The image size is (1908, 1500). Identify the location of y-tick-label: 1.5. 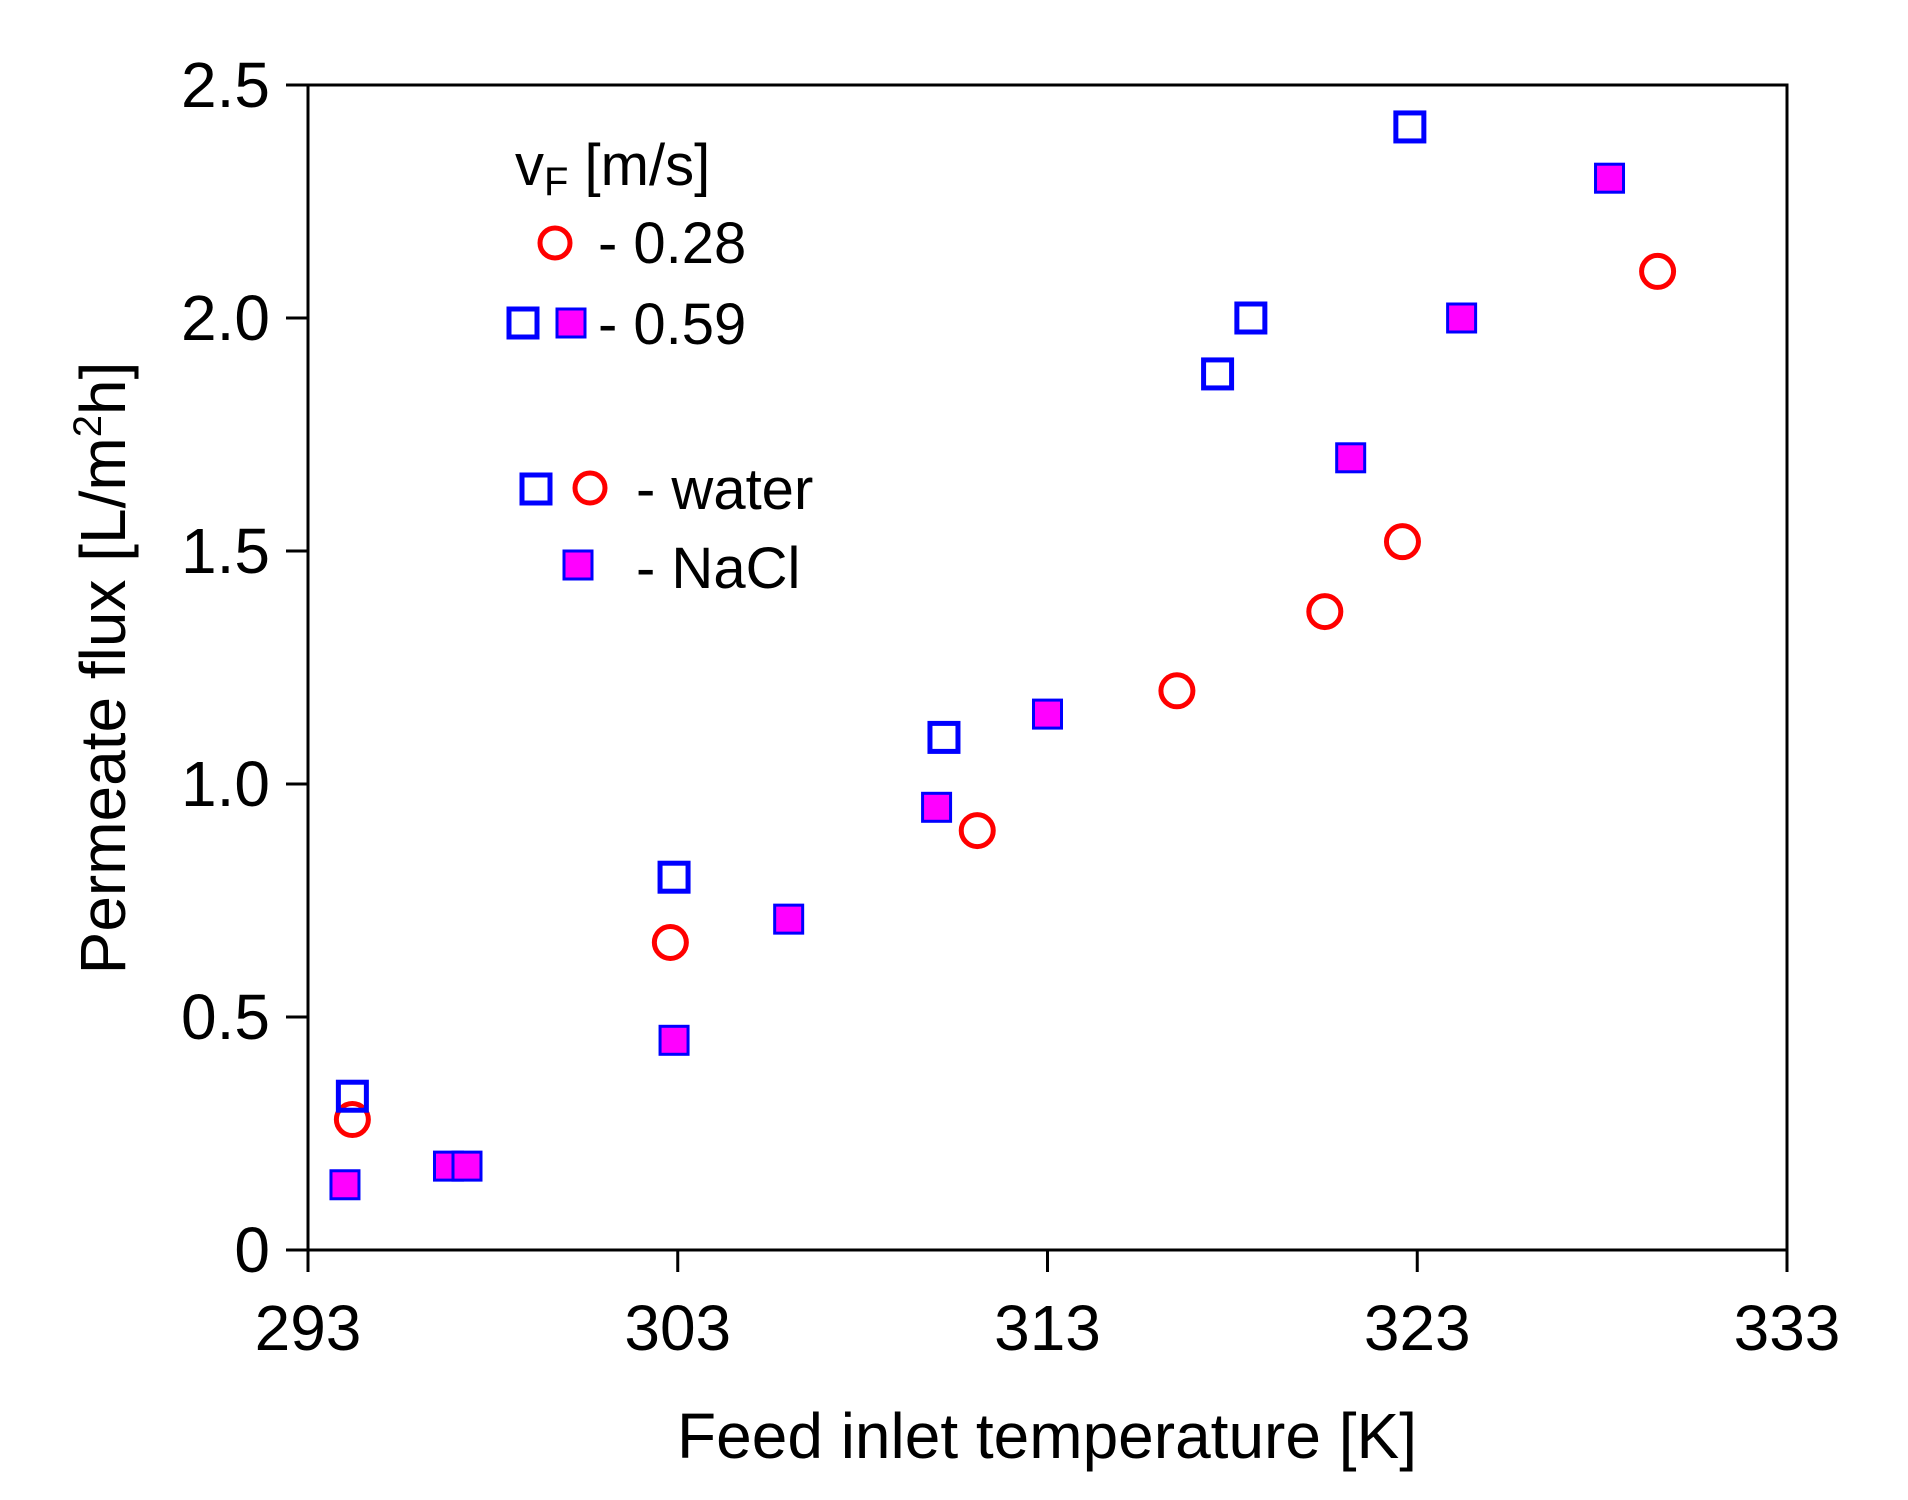
(225, 551).